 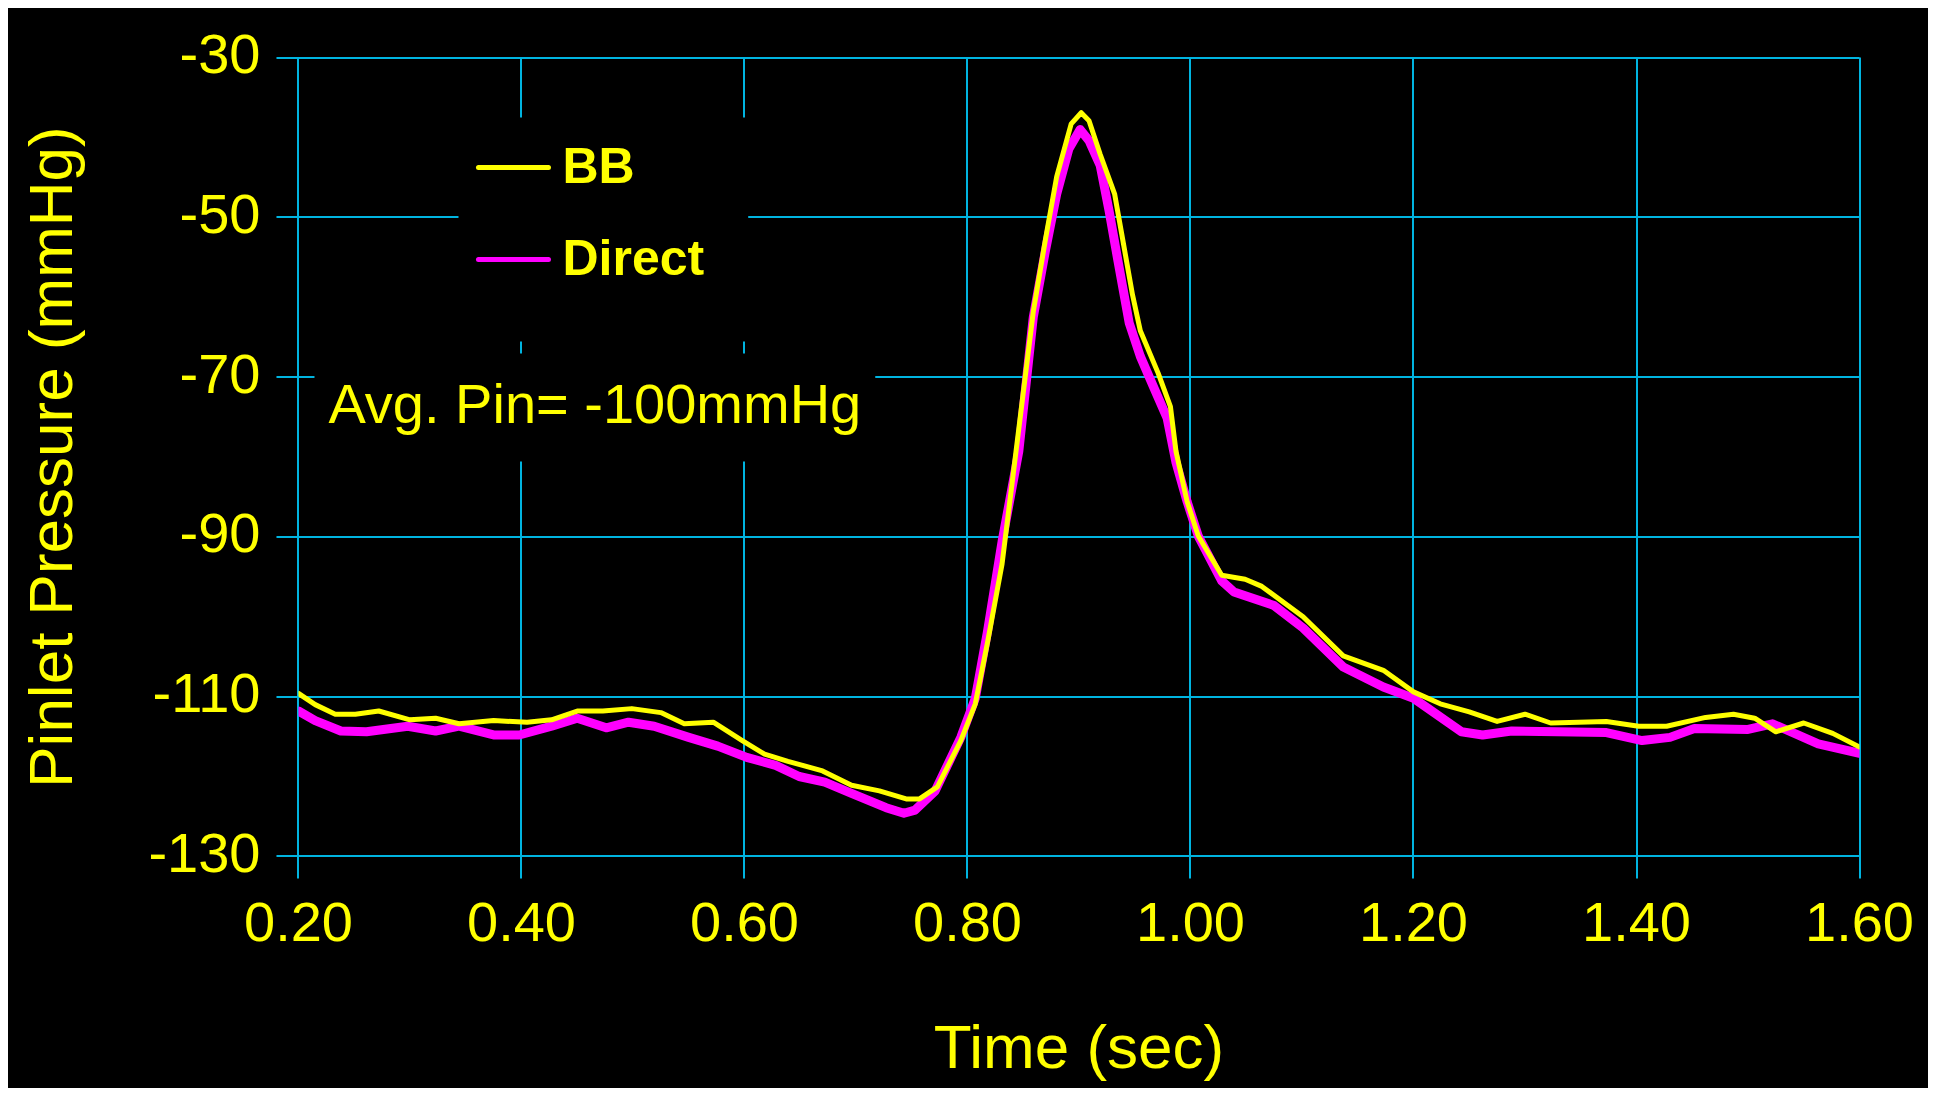 What do you see at coordinates (204, 852) in the screenshot?
I see `y-tick-label: -130` at bounding box center [204, 852].